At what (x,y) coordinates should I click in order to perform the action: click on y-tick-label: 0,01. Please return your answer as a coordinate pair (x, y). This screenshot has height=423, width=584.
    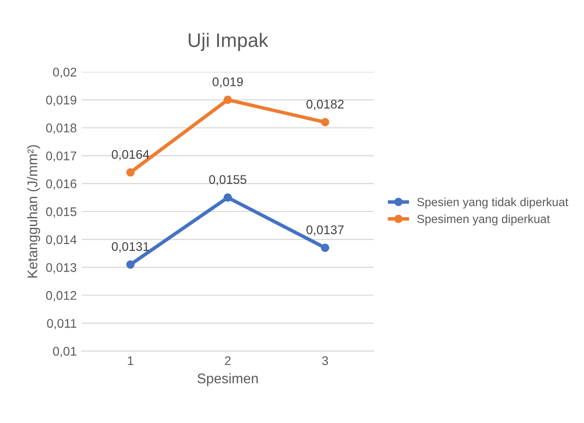
    Looking at the image, I should click on (64, 352).